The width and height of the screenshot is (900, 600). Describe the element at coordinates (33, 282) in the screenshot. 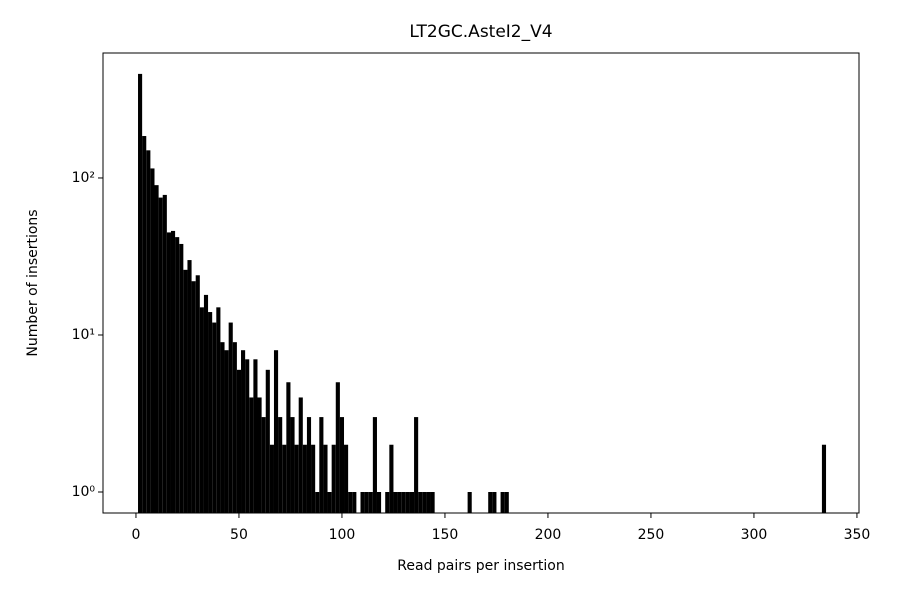

I see `y-axis-label: Number of insertions` at that location.